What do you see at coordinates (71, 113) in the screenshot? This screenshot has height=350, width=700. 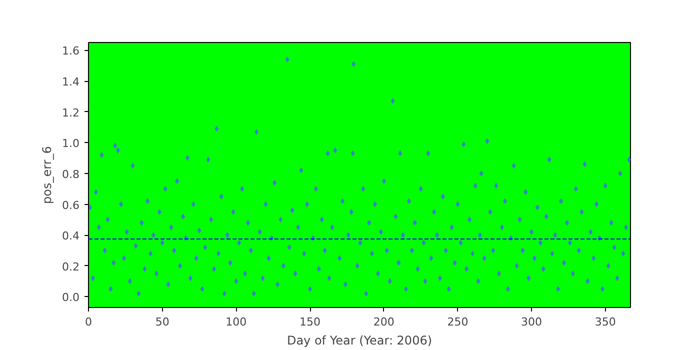 I see `y-tick-label: 1.2` at bounding box center [71, 113].